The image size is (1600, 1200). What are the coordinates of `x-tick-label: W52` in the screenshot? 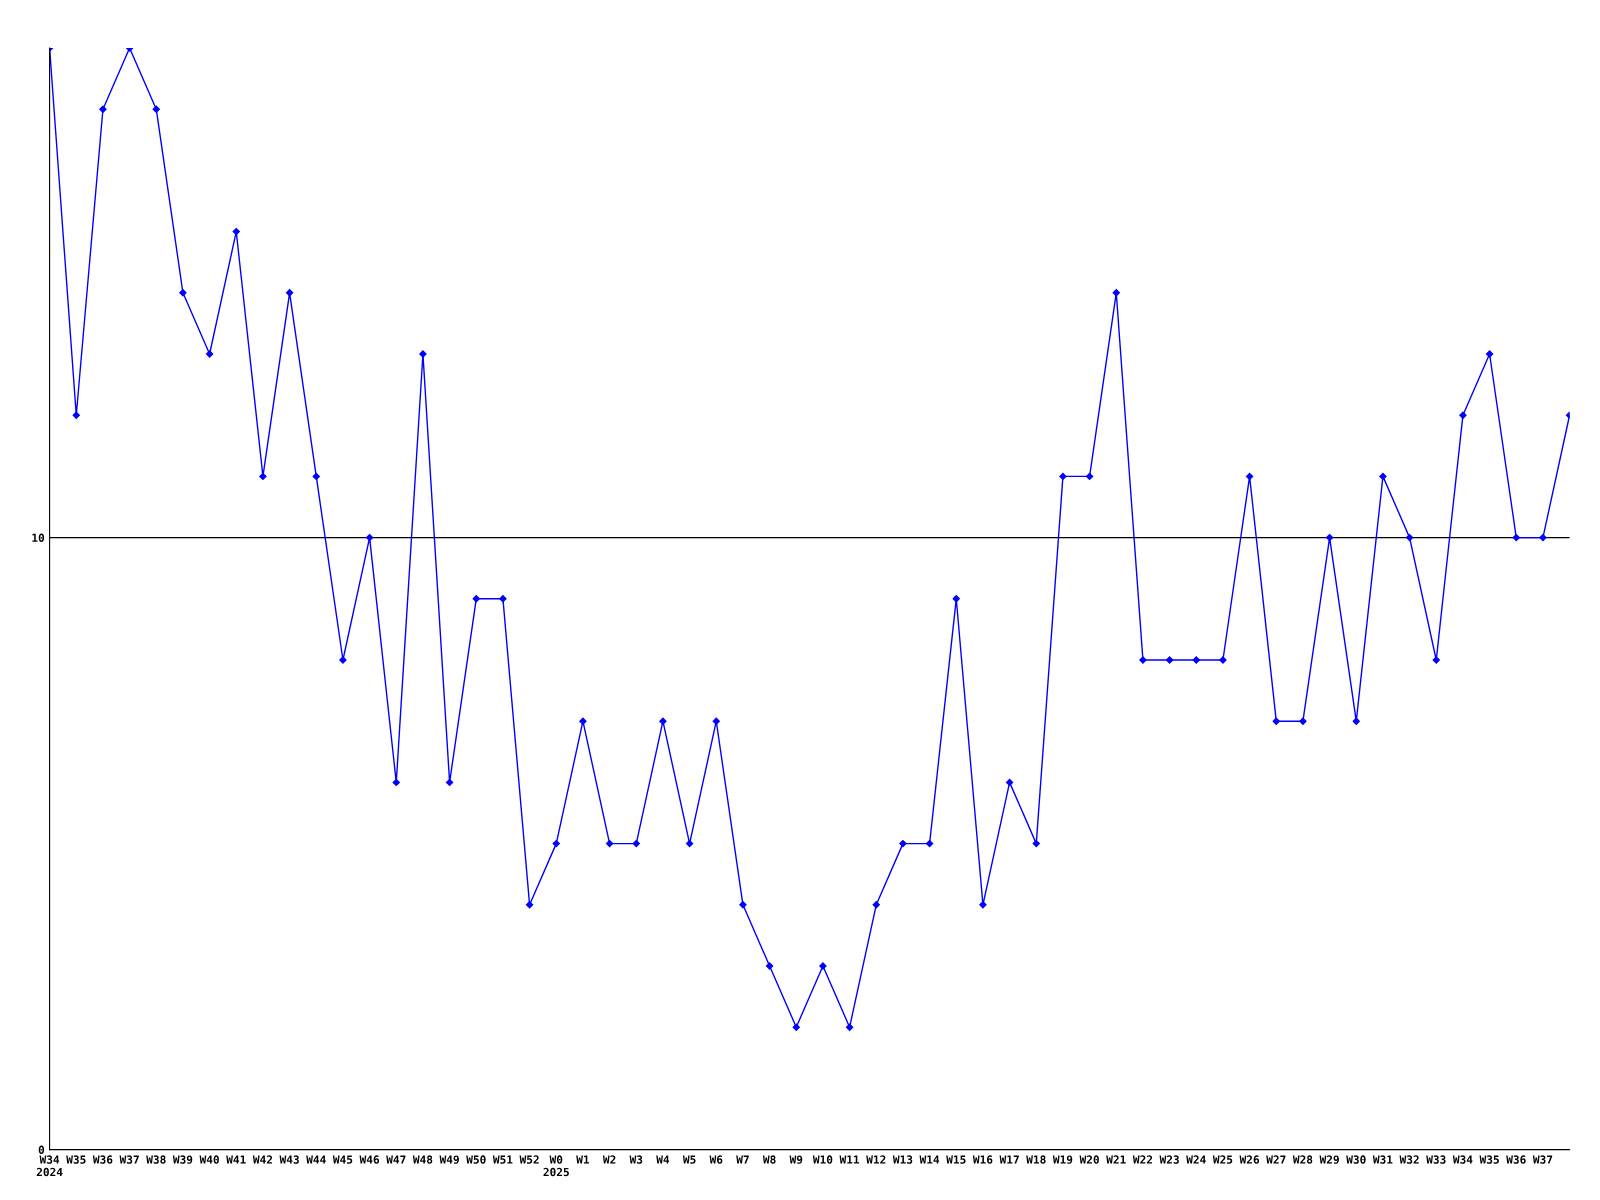 It's located at (529, 1159).